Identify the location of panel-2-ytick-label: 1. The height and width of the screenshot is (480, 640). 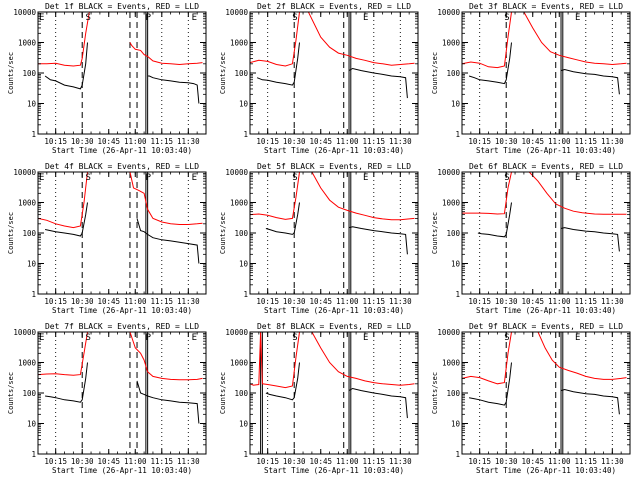
(245, 134).